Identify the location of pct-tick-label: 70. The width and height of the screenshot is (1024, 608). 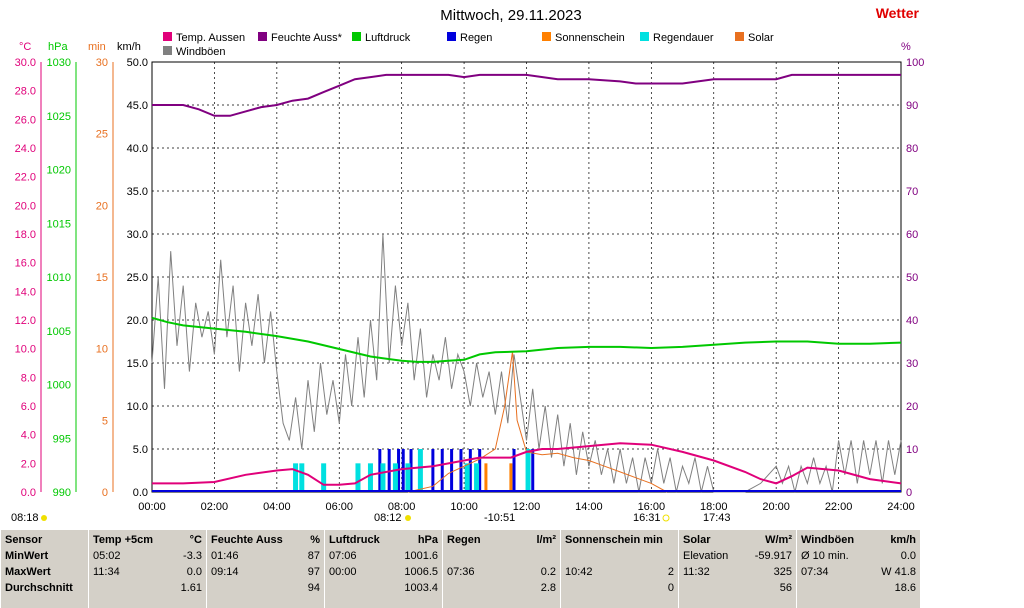
(912, 192).